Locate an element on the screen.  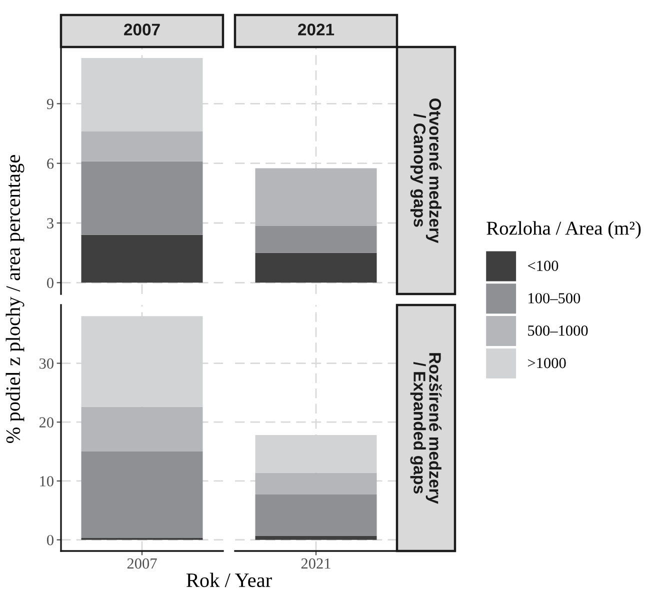
y-tick-label: 20 is located at coordinates (46, 422).